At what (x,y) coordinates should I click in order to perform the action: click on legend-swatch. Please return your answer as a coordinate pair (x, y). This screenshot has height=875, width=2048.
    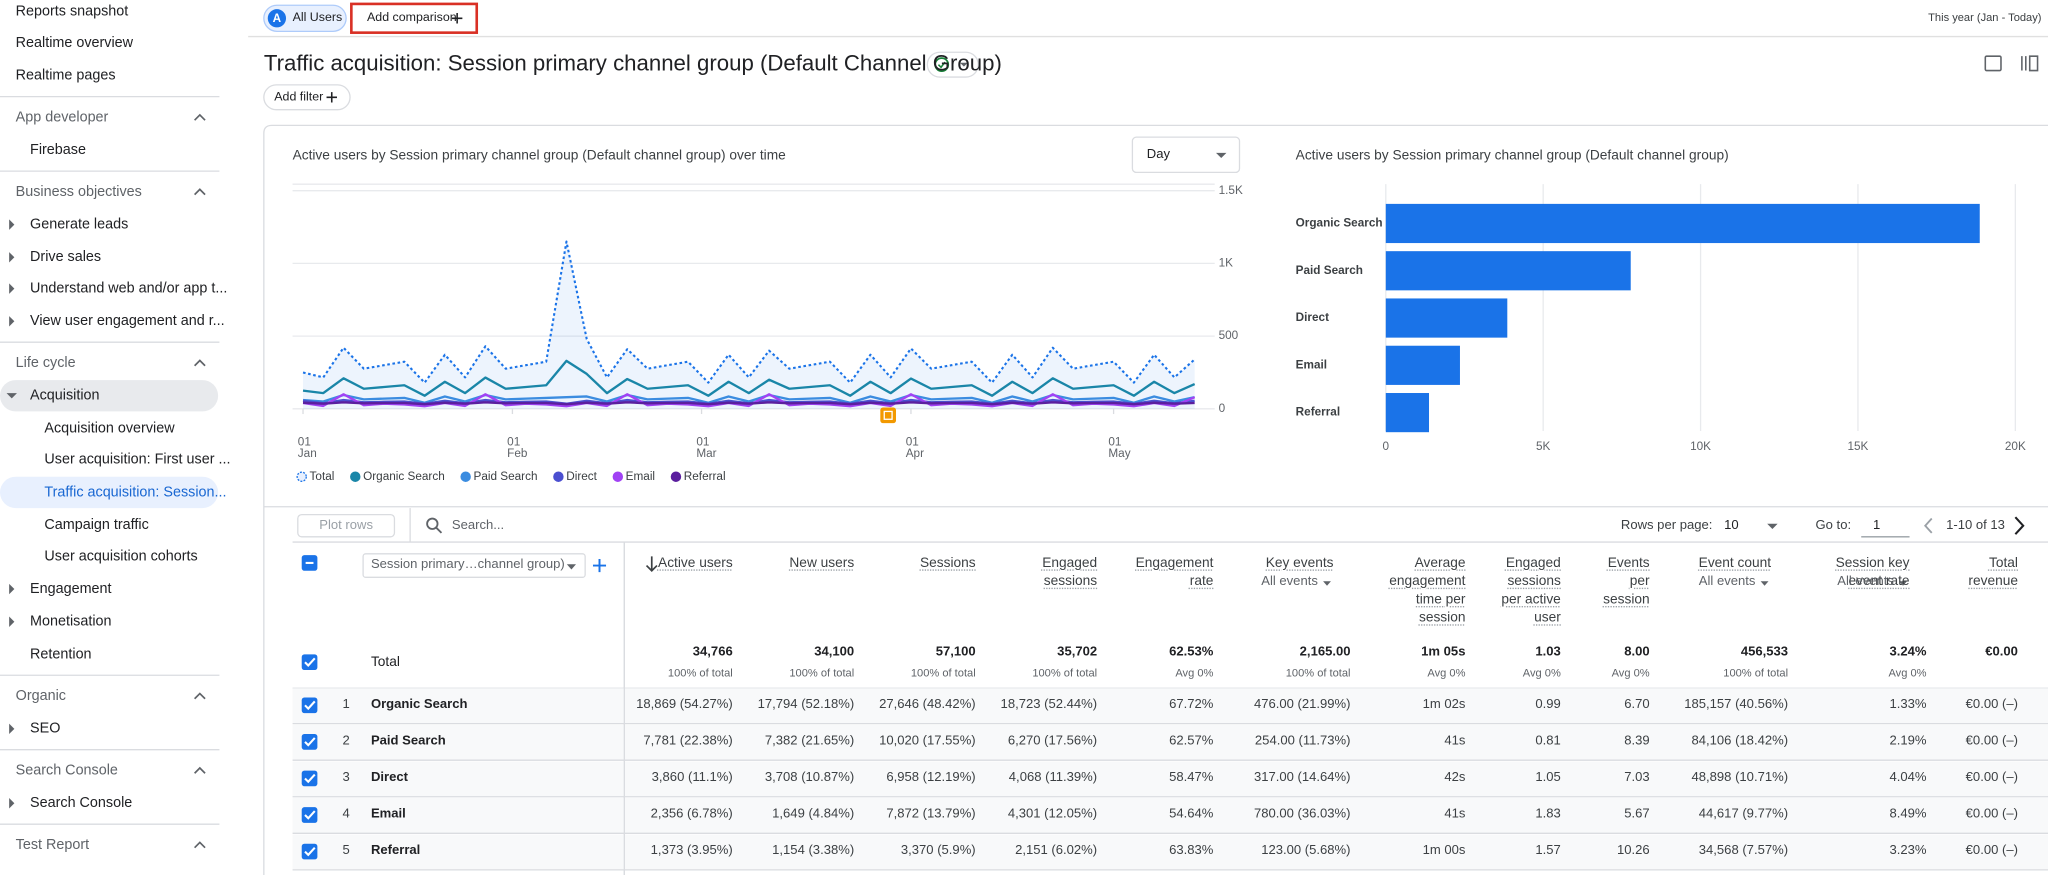
    Looking at the image, I should click on (301, 476).